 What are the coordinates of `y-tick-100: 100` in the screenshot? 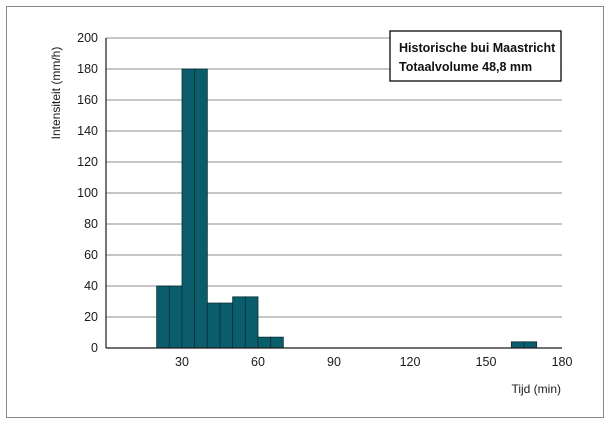 It's located at (87, 193).